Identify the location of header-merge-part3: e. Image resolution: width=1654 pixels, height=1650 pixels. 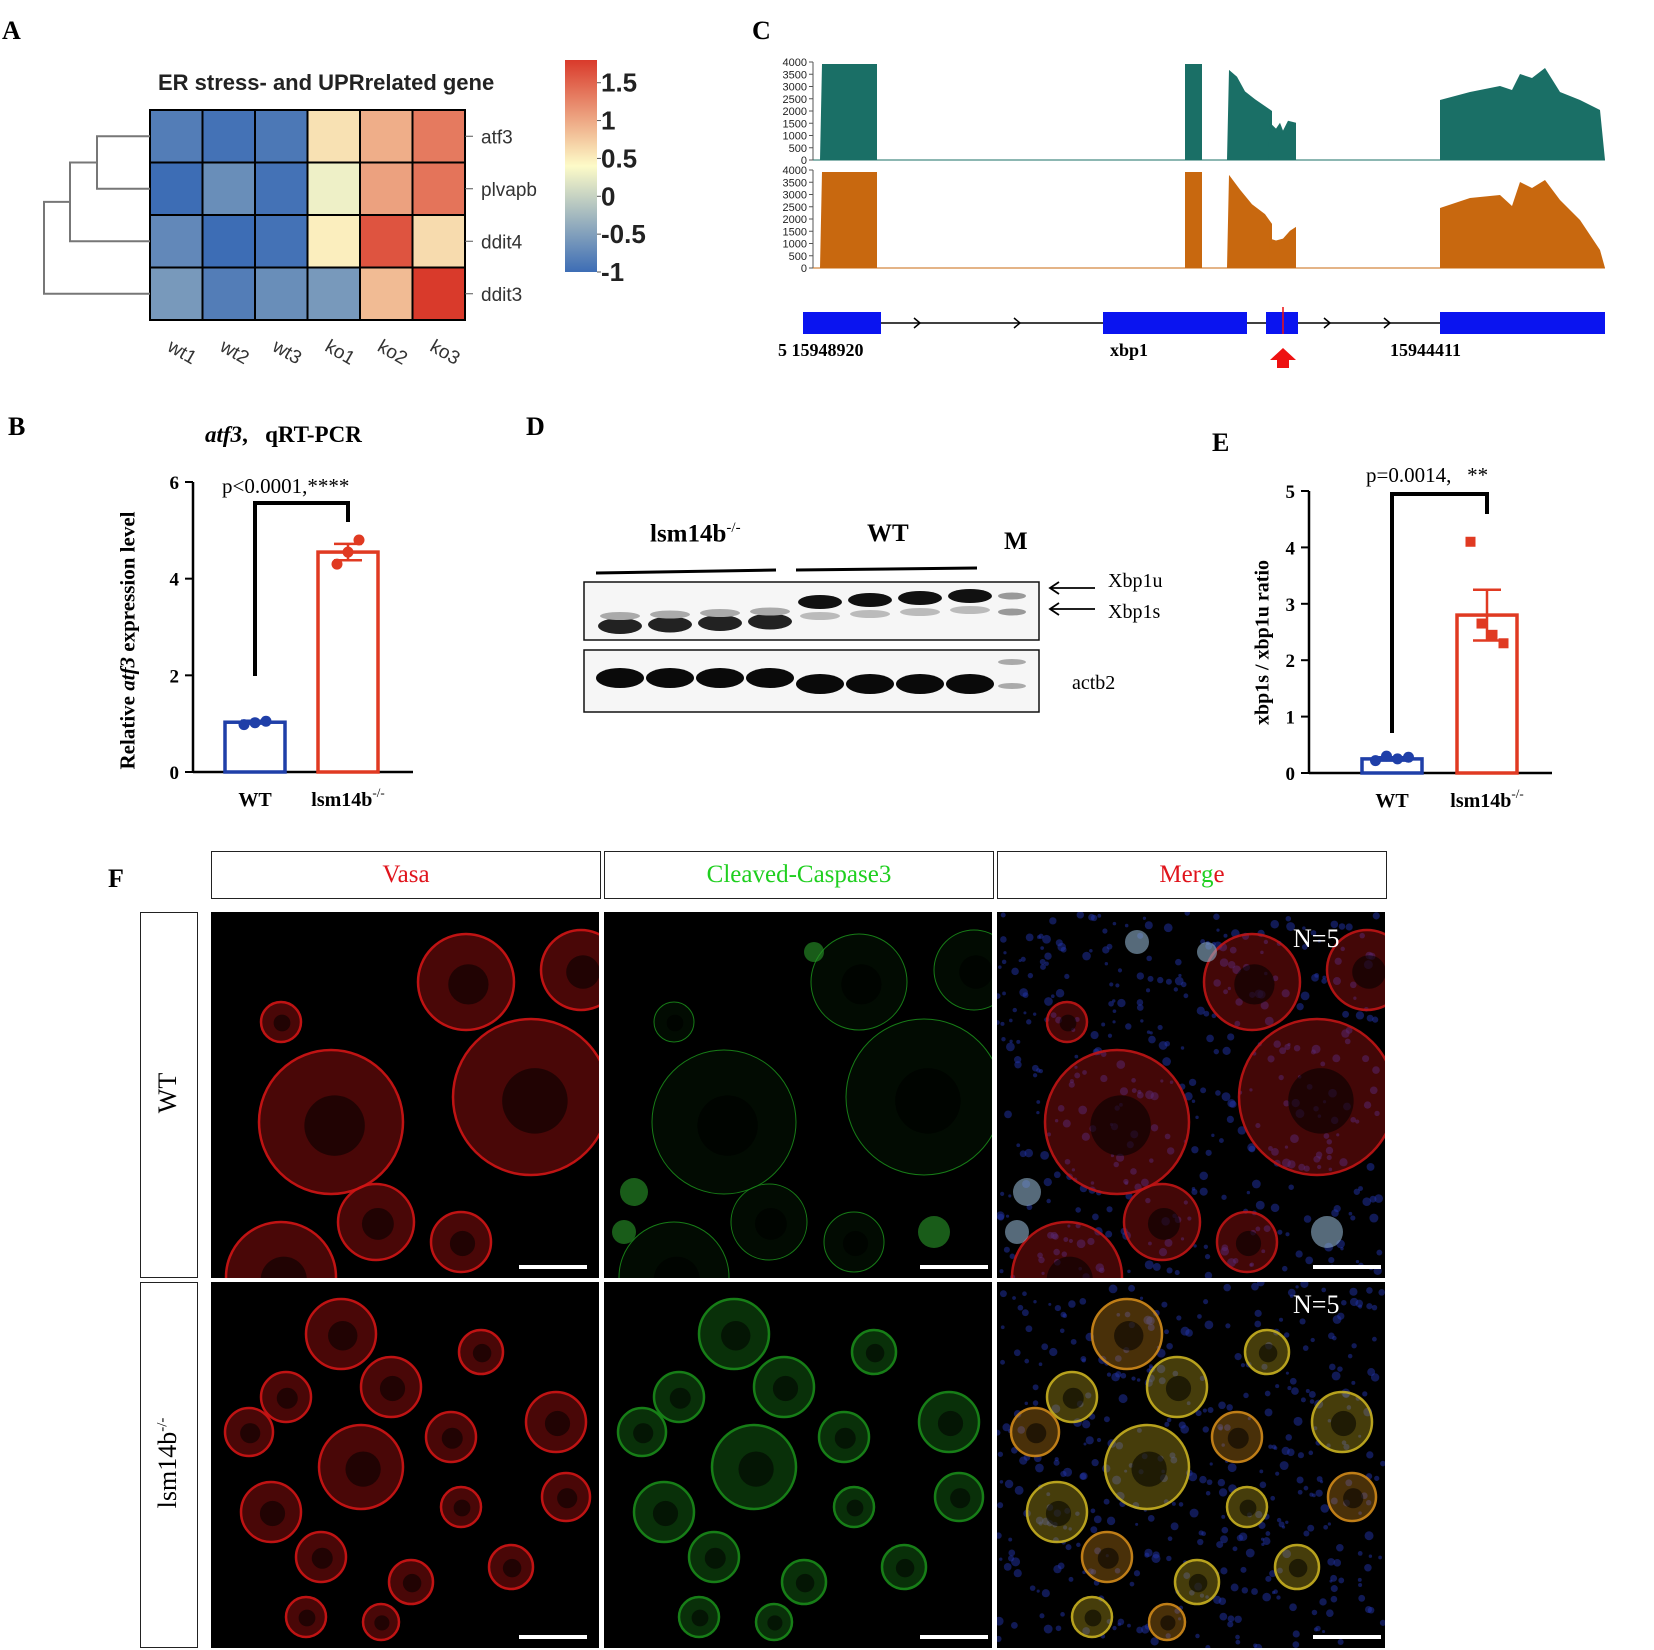
(1219, 874).